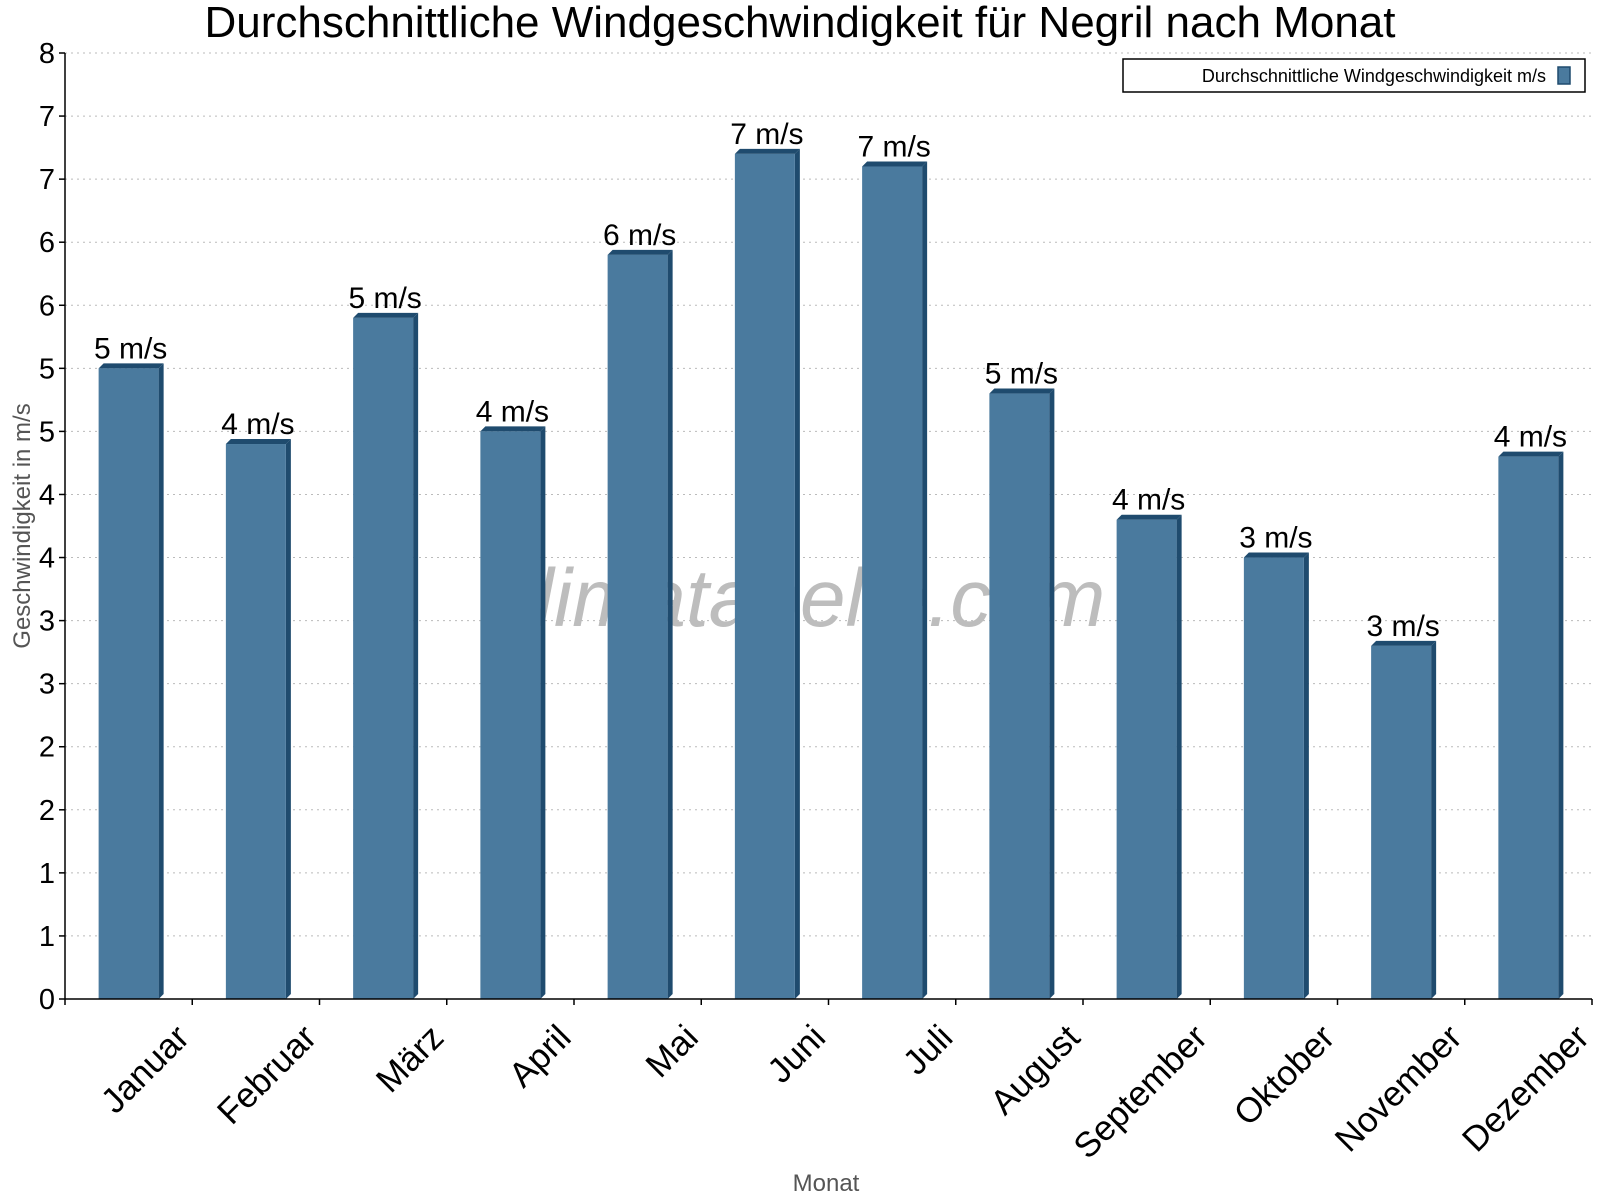  Describe the element at coordinates (47, 54) in the screenshot. I see `y-tick-label: 8` at that location.